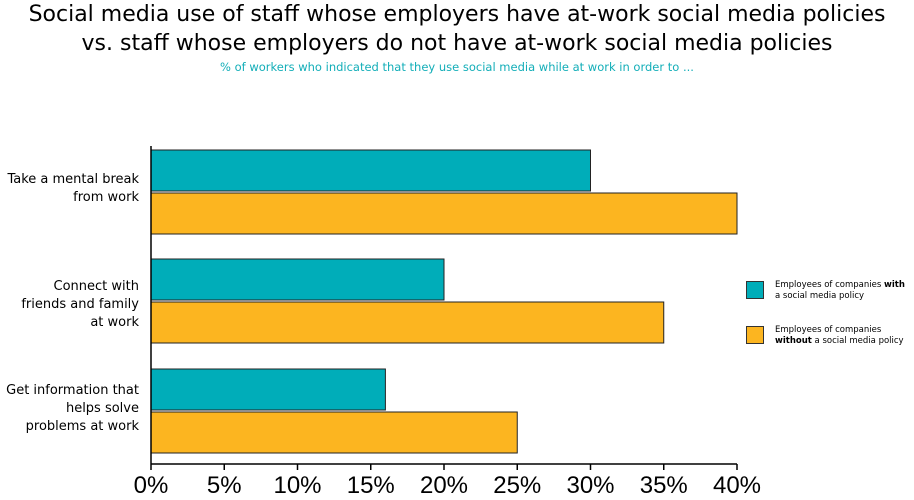 This screenshot has width=914, height=500. What do you see at coordinates (102, 408) in the screenshot?
I see `category-label-line: helps solve` at bounding box center [102, 408].